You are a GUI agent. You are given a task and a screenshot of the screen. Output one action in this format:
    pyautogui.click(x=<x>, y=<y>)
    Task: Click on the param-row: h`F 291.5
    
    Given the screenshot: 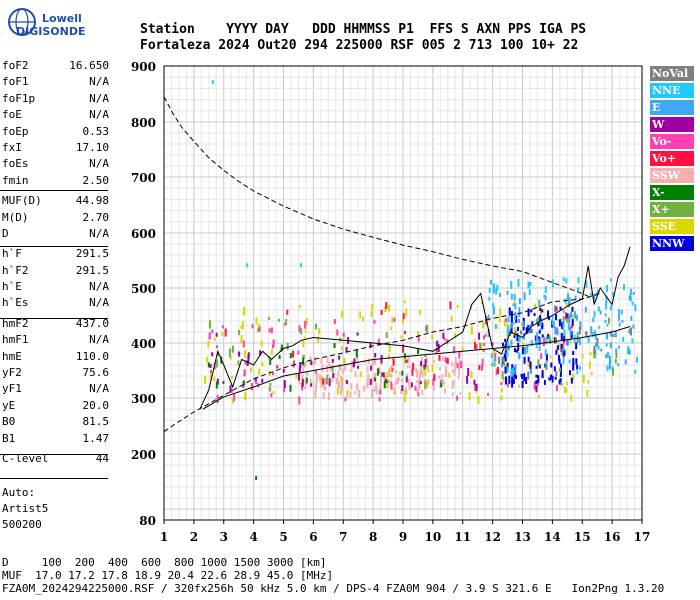 What is the action you would take?
    pyautogui.click(x=68, y=254)
    